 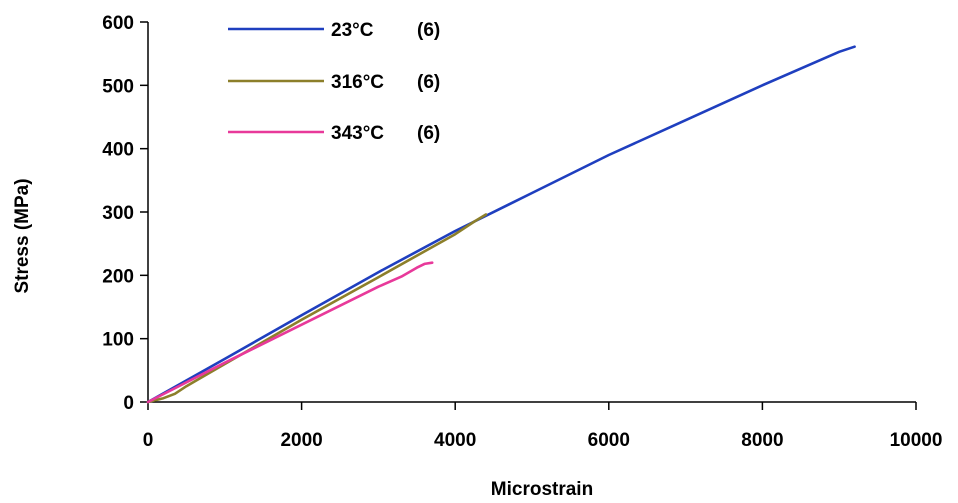 I want to click on legend-count-1: (6), so click(x=428, y=30).